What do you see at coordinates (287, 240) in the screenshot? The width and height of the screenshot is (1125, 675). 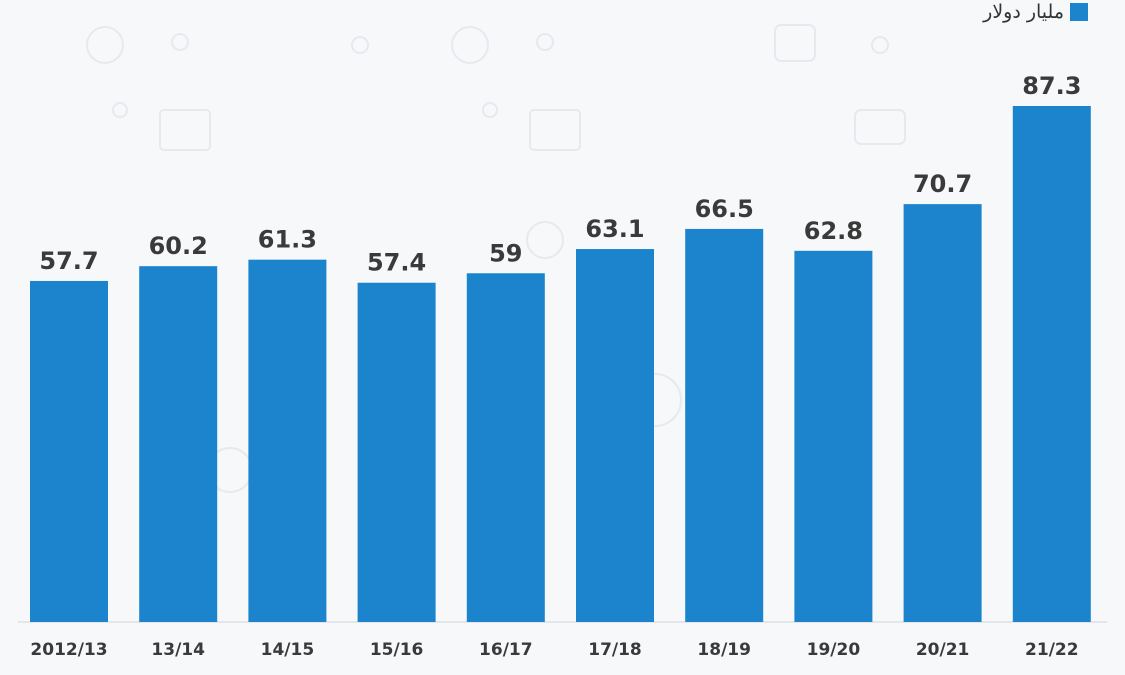 I see `value-label: 61.3` at bounding box center [287, 240].